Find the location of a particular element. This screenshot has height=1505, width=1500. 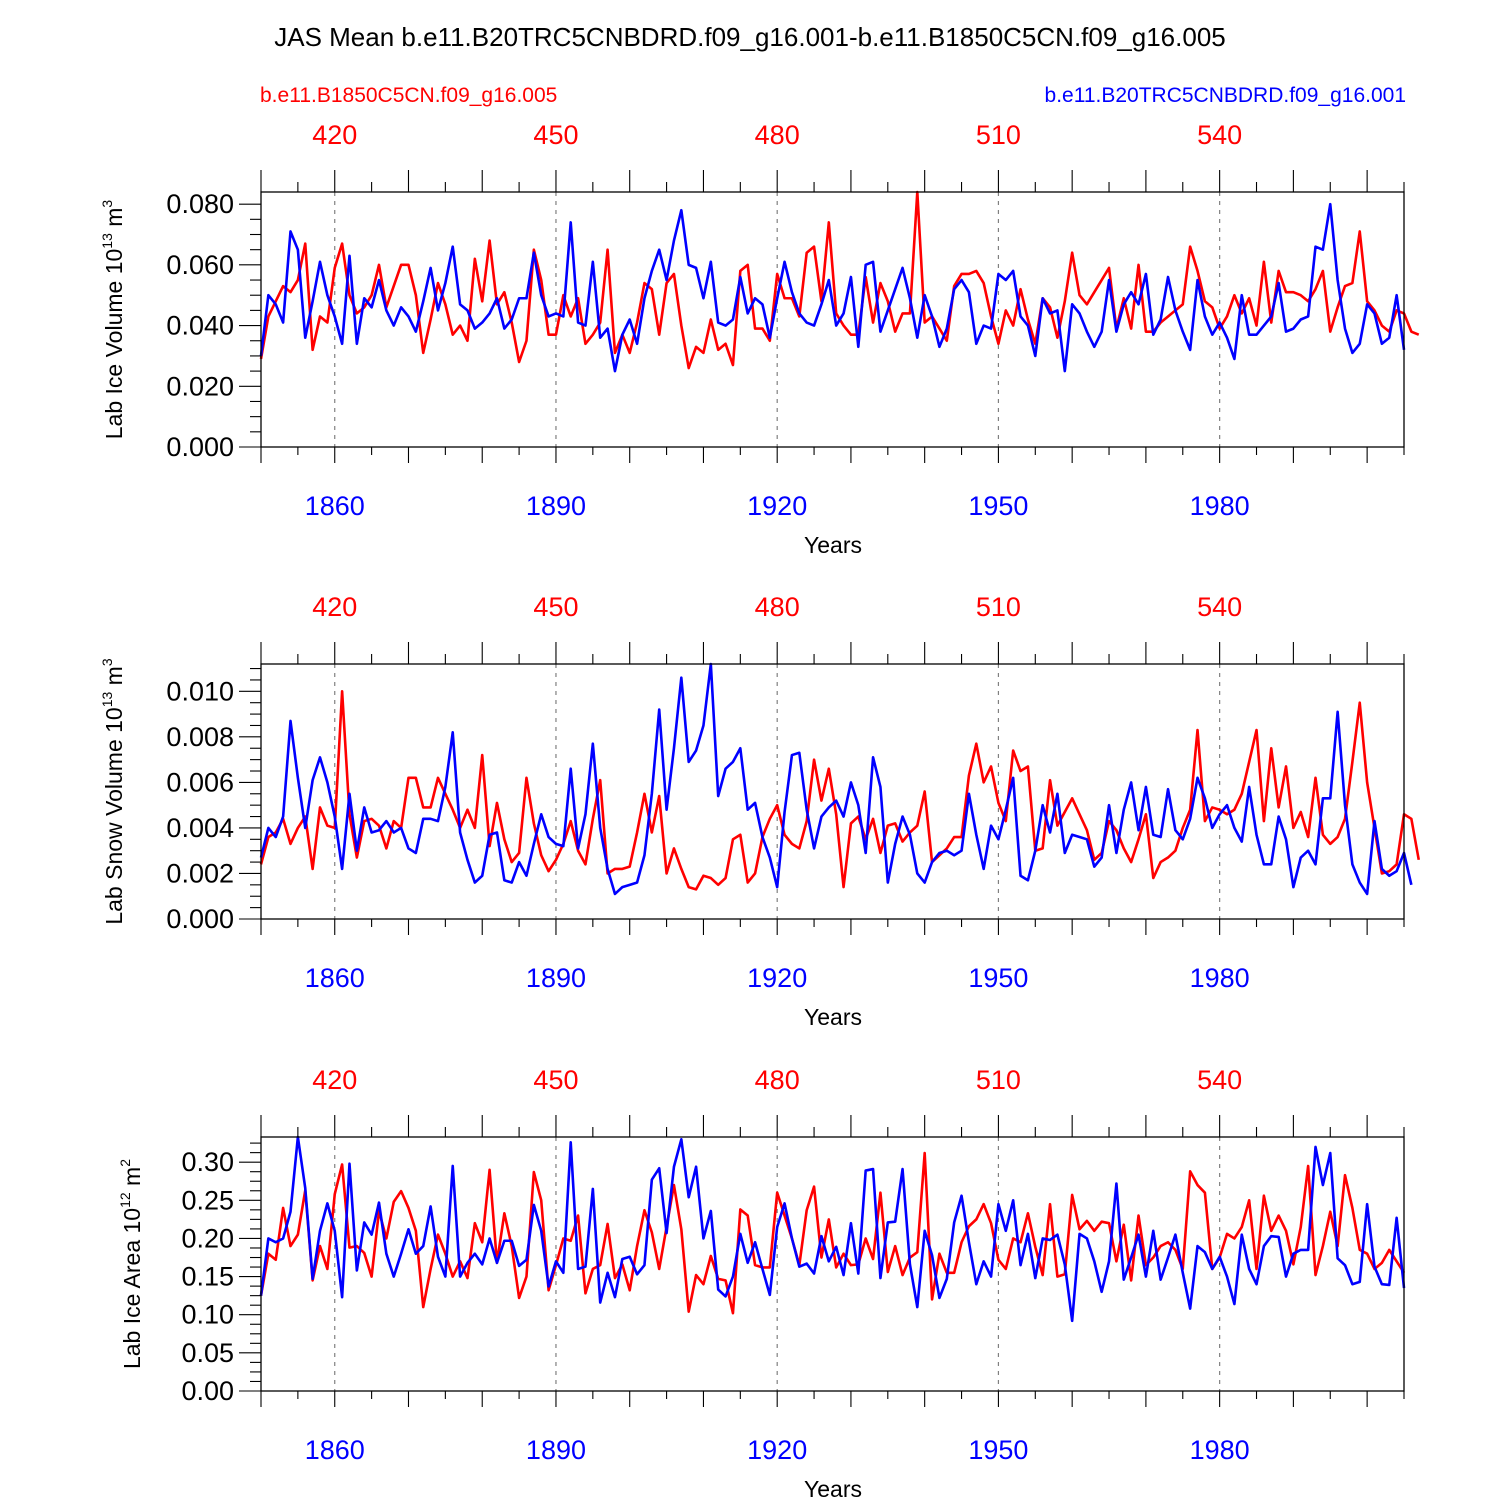

y-axis-label: Lab Ice Area 1012 m2 is located at coordinates (131, 1264).